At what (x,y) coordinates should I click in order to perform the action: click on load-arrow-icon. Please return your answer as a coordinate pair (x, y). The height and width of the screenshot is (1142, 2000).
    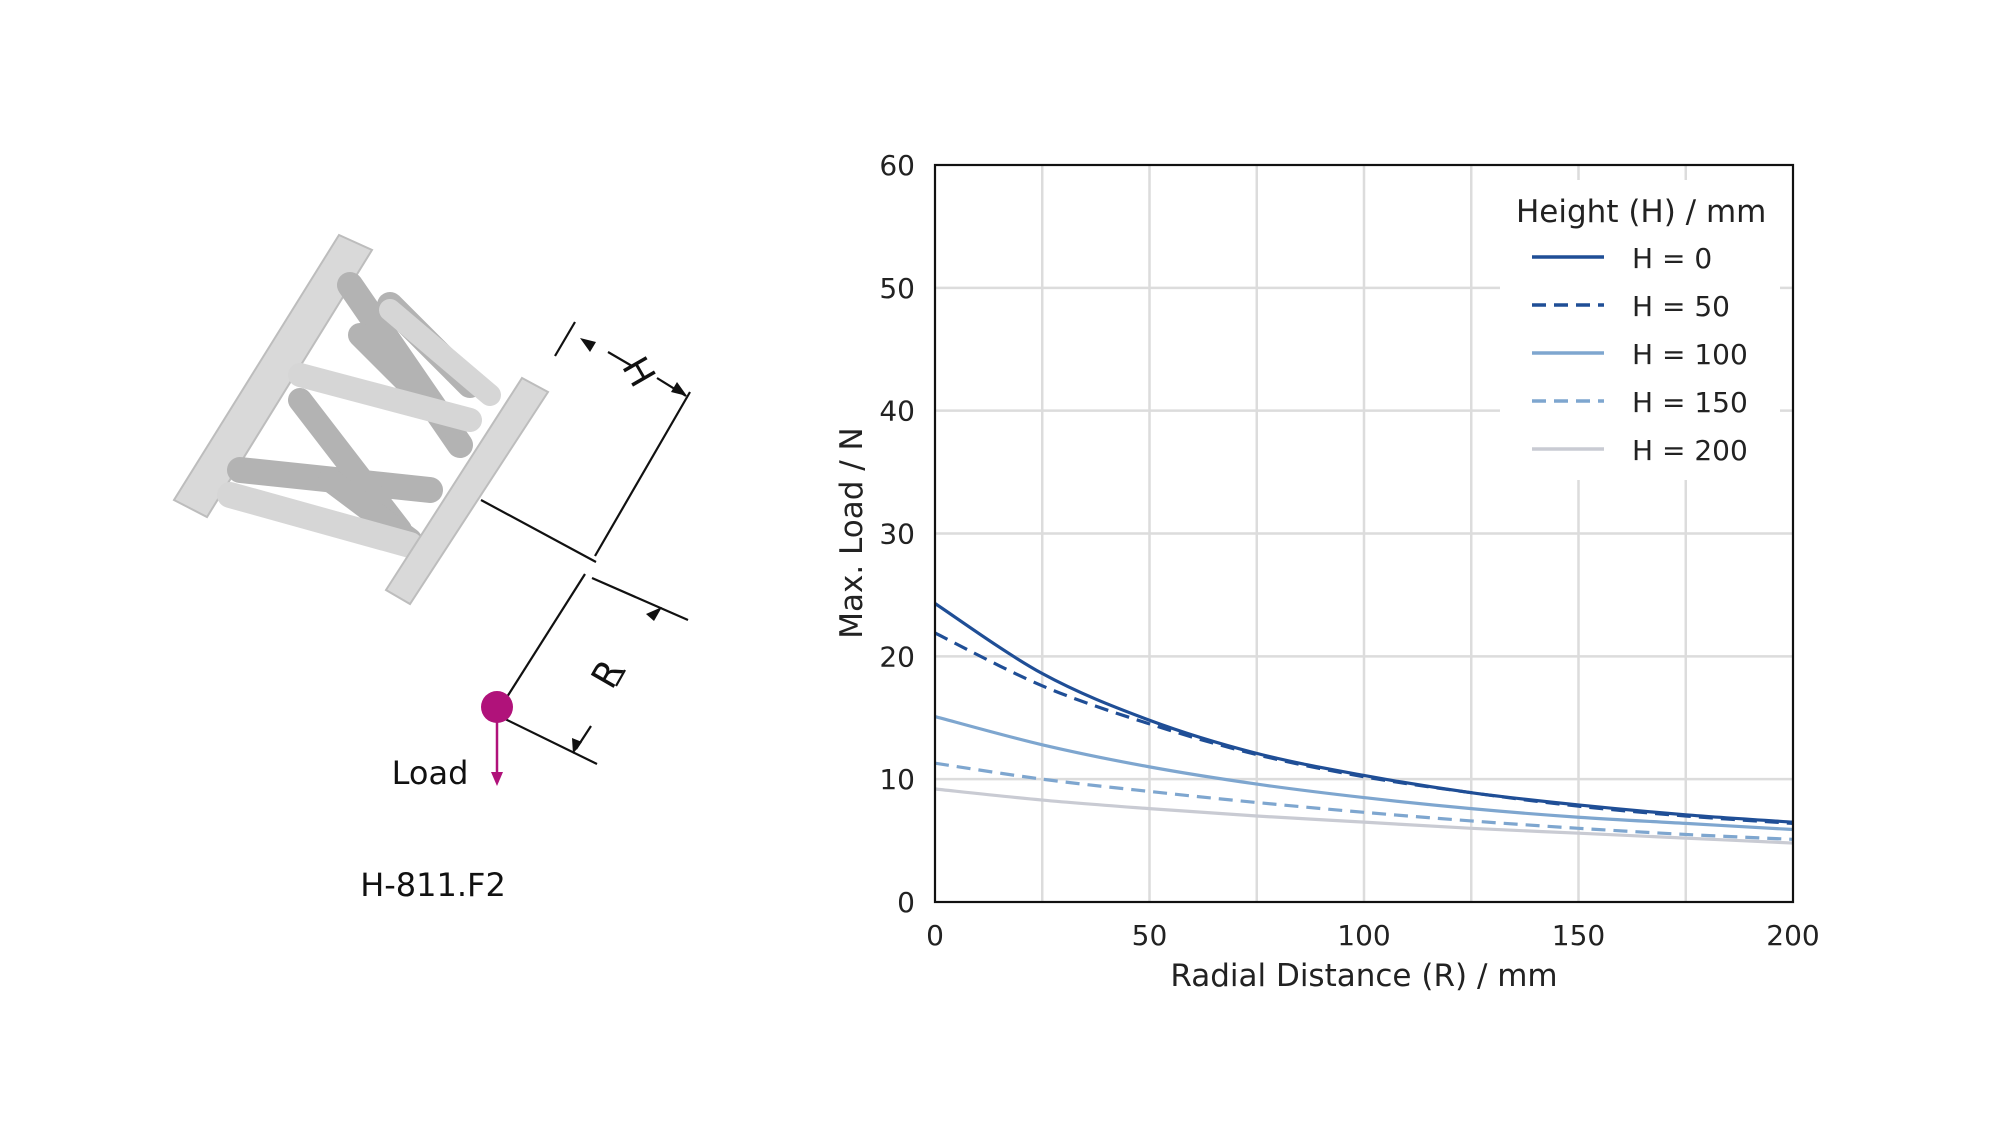
    Looking at the image, I should click on (497, 779).